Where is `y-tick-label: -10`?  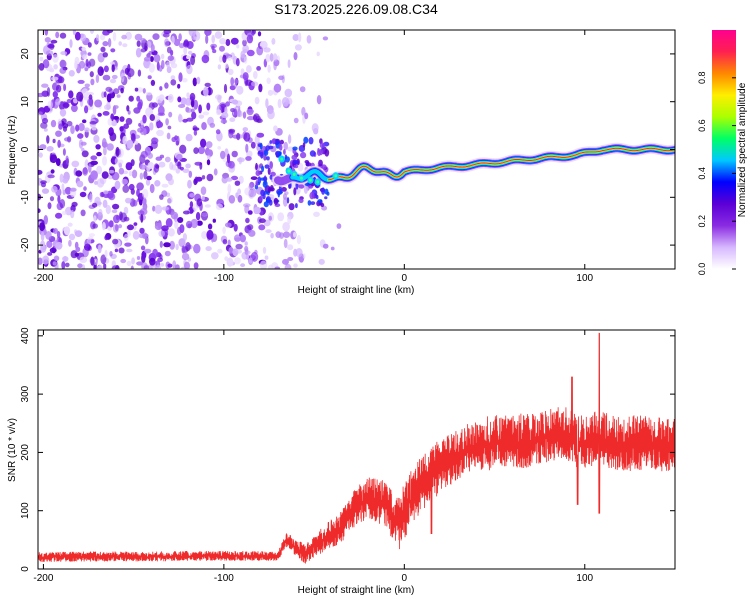 y-tick-label: -10 is located at coordinates (25, 197).